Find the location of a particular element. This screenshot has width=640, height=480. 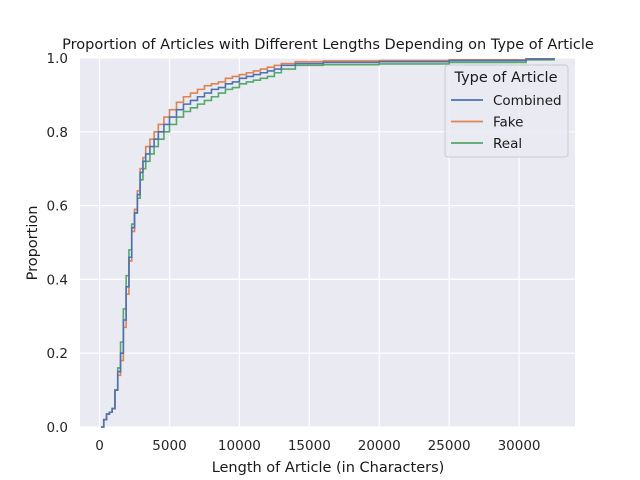

y-axis-label: Proportion is located at coordinates (33, 243).